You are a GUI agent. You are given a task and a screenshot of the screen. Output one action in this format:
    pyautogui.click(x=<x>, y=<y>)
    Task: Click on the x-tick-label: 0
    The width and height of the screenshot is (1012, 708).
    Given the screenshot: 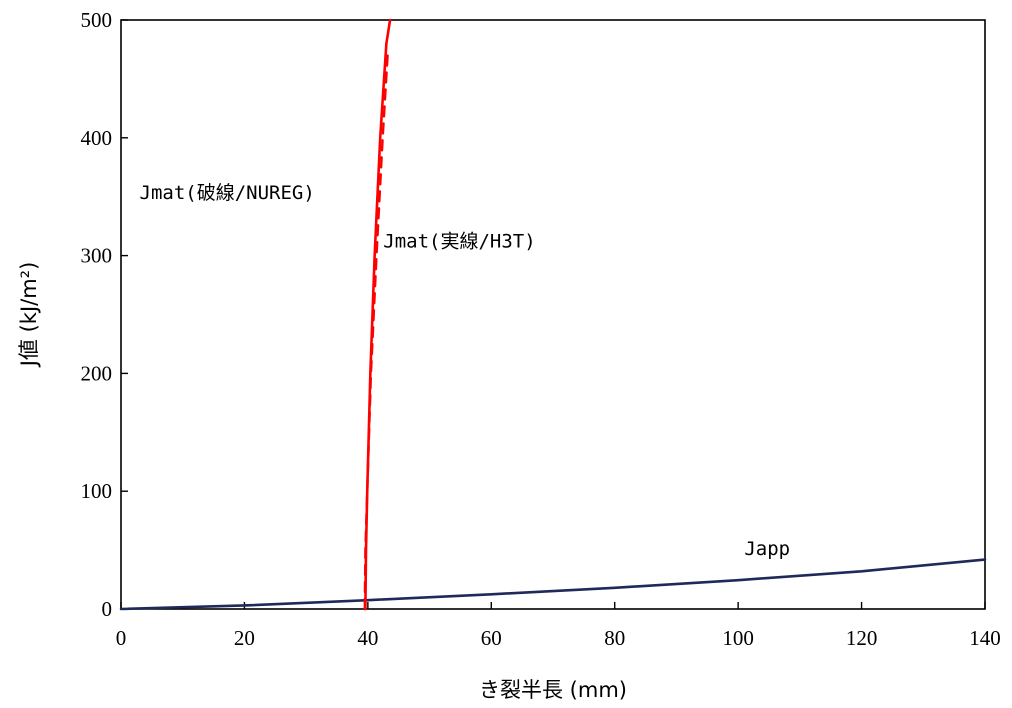 What is the action you would take?
    pyautogui.click(x=121, y=638)
    